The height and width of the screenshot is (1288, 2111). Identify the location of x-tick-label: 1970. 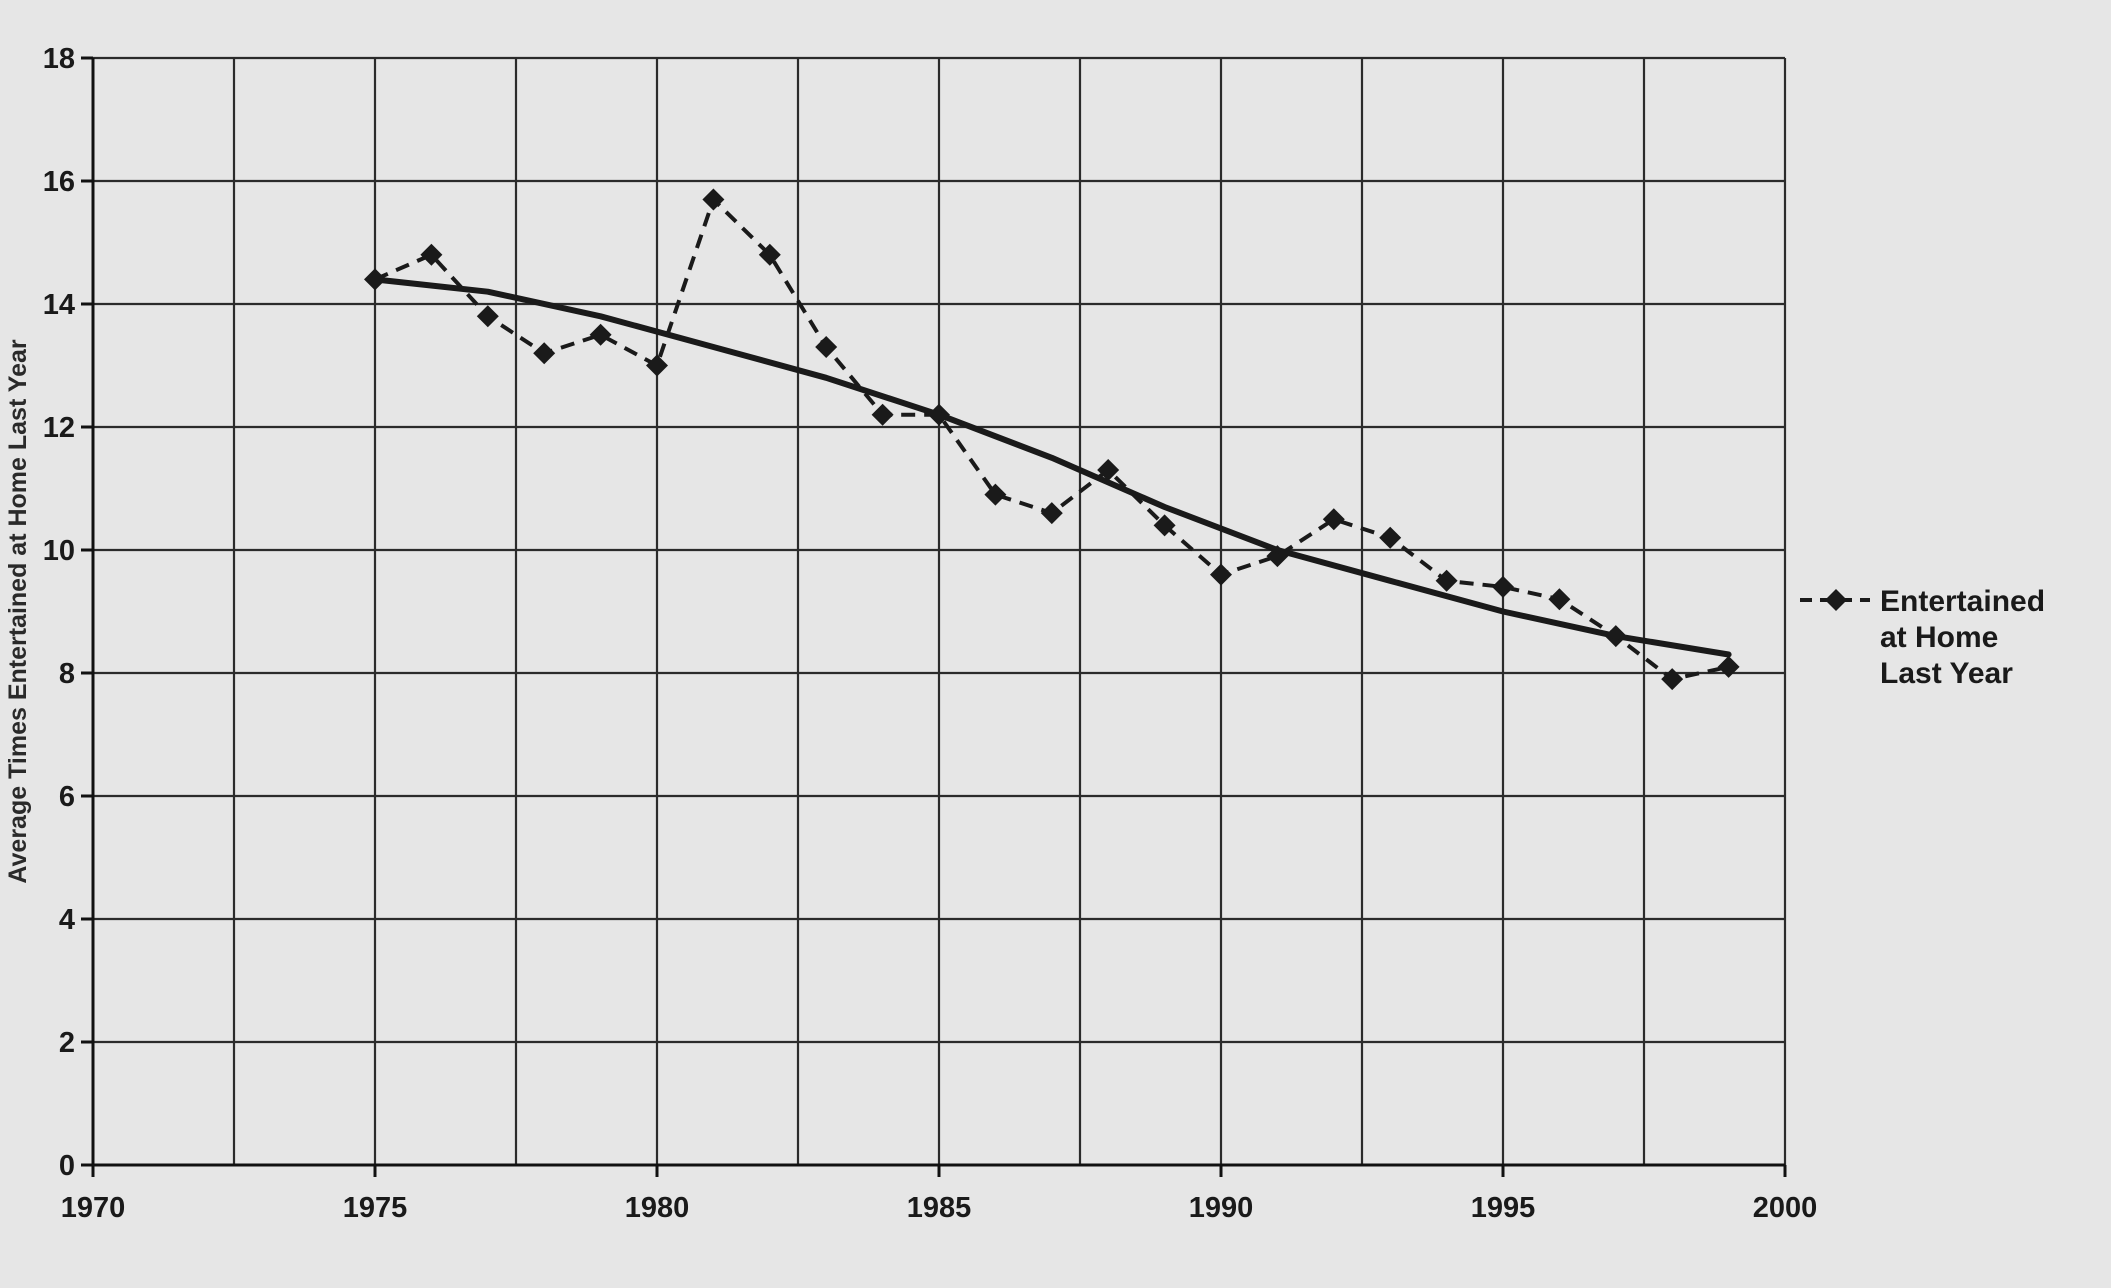
(93, 1208).